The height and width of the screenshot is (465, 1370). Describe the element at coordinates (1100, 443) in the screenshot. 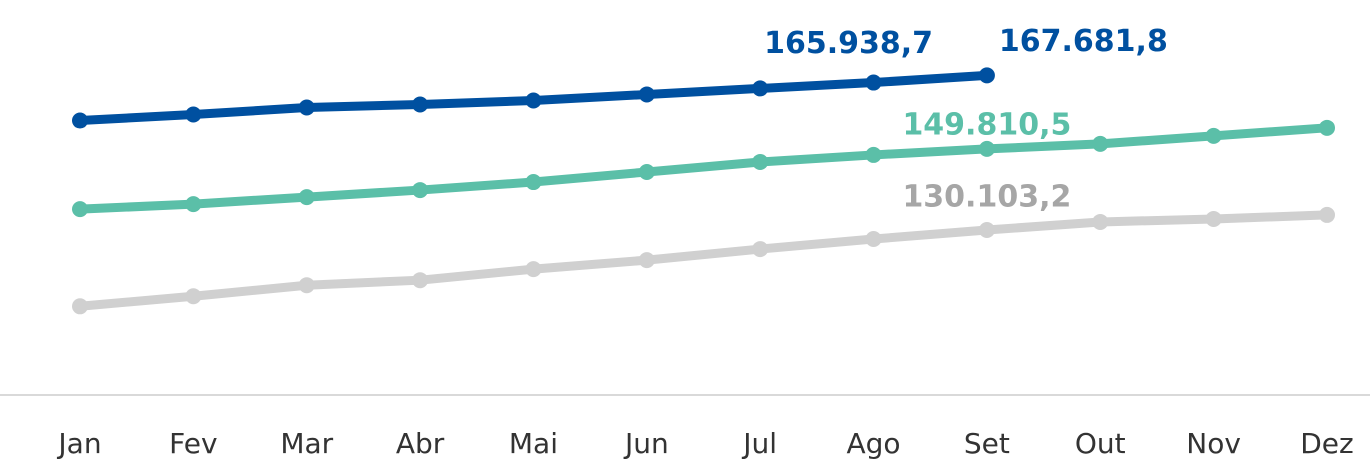

I see `x-tick-label: Out` at that location.